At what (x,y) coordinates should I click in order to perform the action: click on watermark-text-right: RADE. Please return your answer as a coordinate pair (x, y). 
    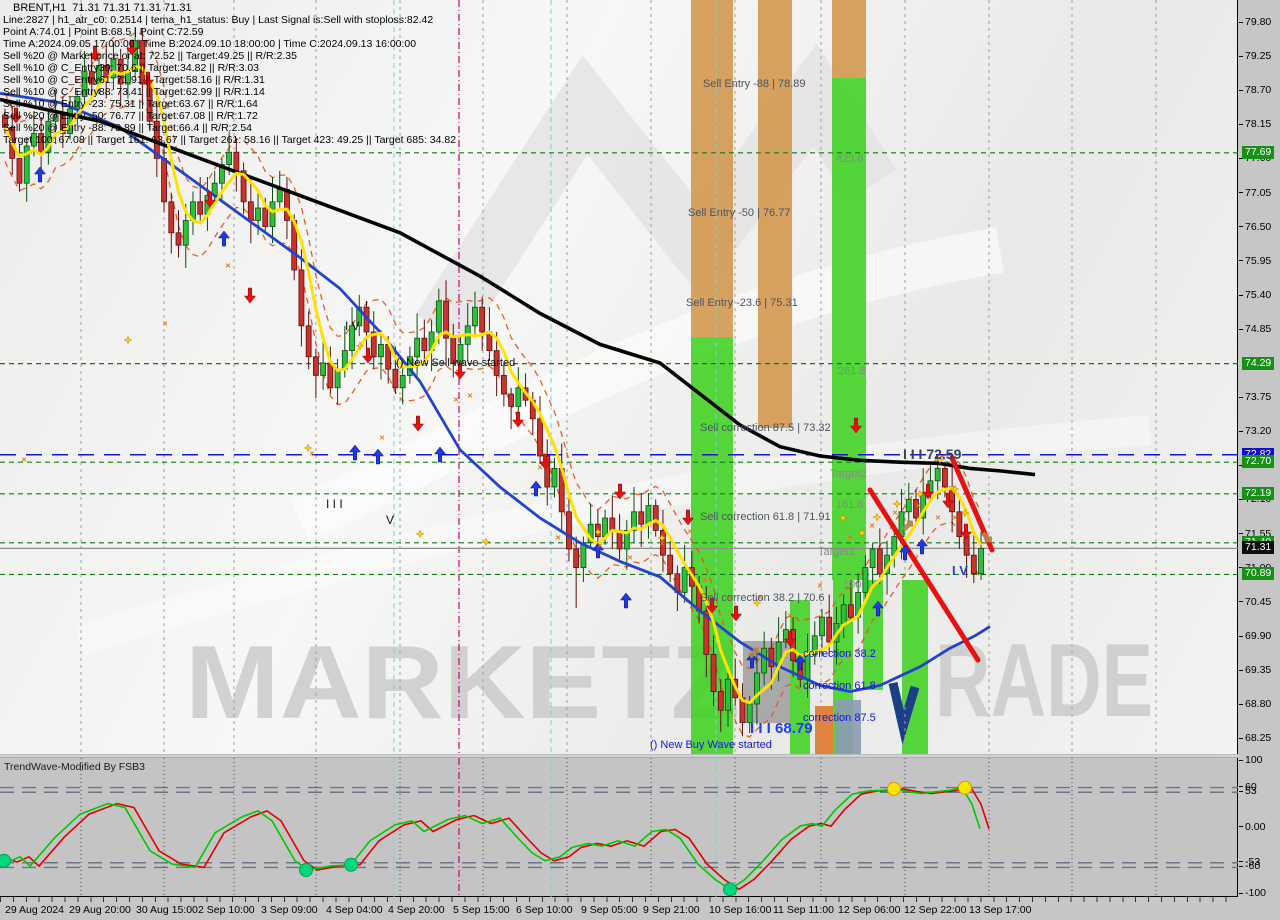
    Looking at the image, I should click on (1044, 681).